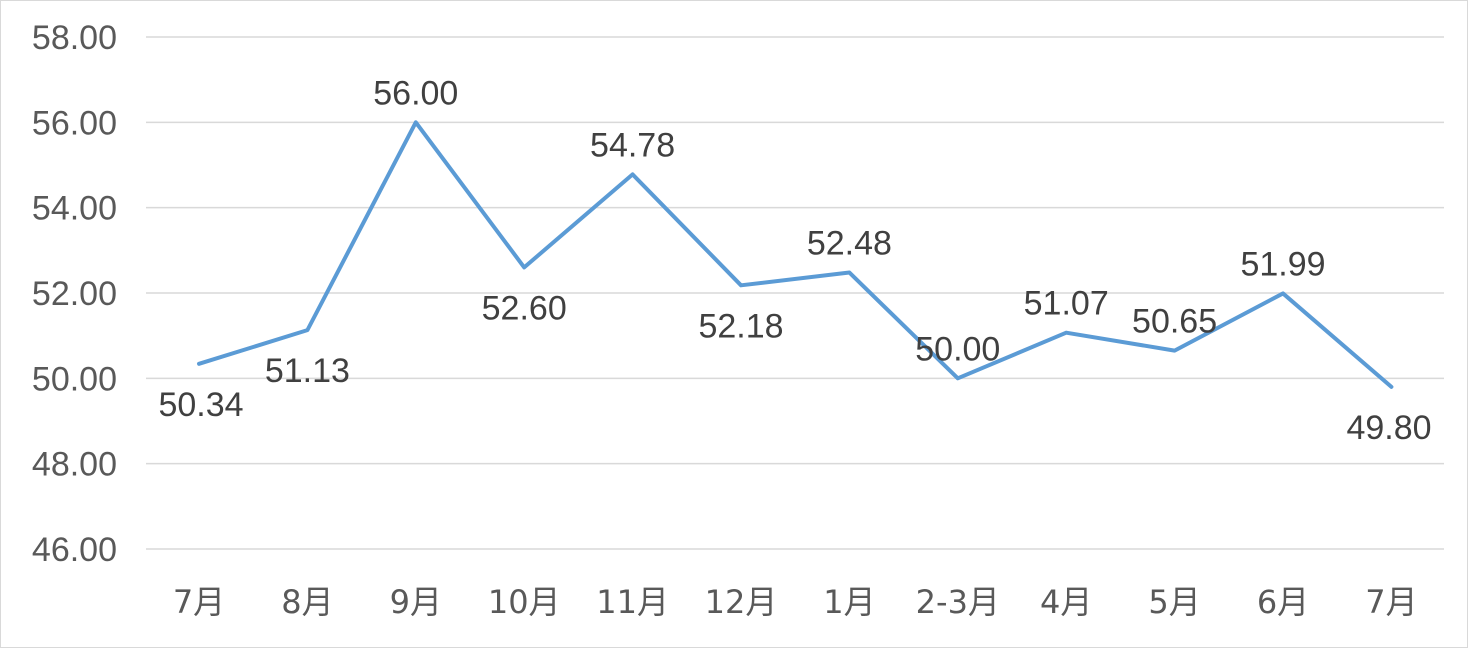 The width and height of the screenshot is (1468, 649). I want to click on y-axis-tick-labels: 46.00 48.00 50.00 52.00 54.00 56.00 58.00, so click(74, 294).